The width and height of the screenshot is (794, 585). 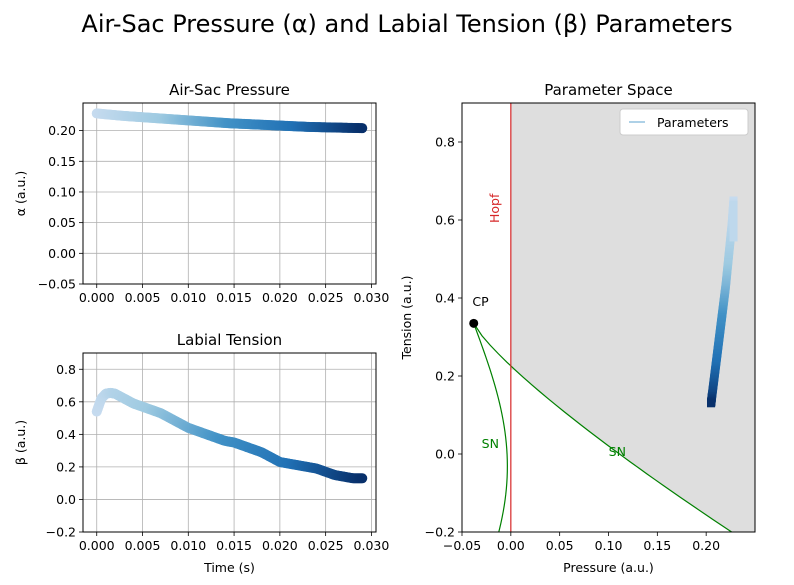 What do you see at coordinates (62, 222) in the screenshot?
I see `y-tick-label: 0.05` at bounding box center [62, 222].